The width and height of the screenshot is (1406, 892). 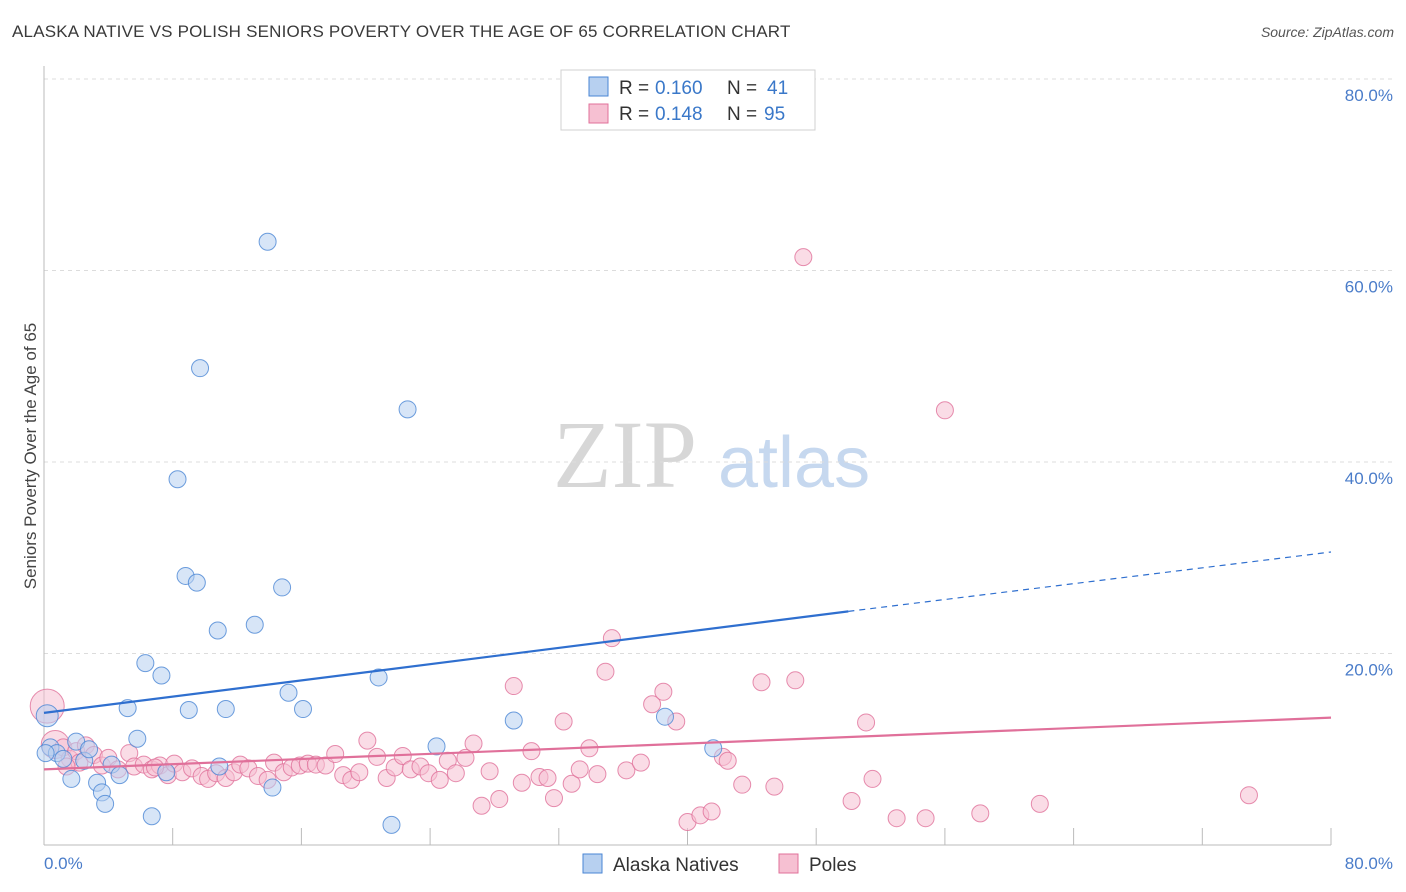 I want to click on legend-swatch-poles, so click(x=598, y=113).